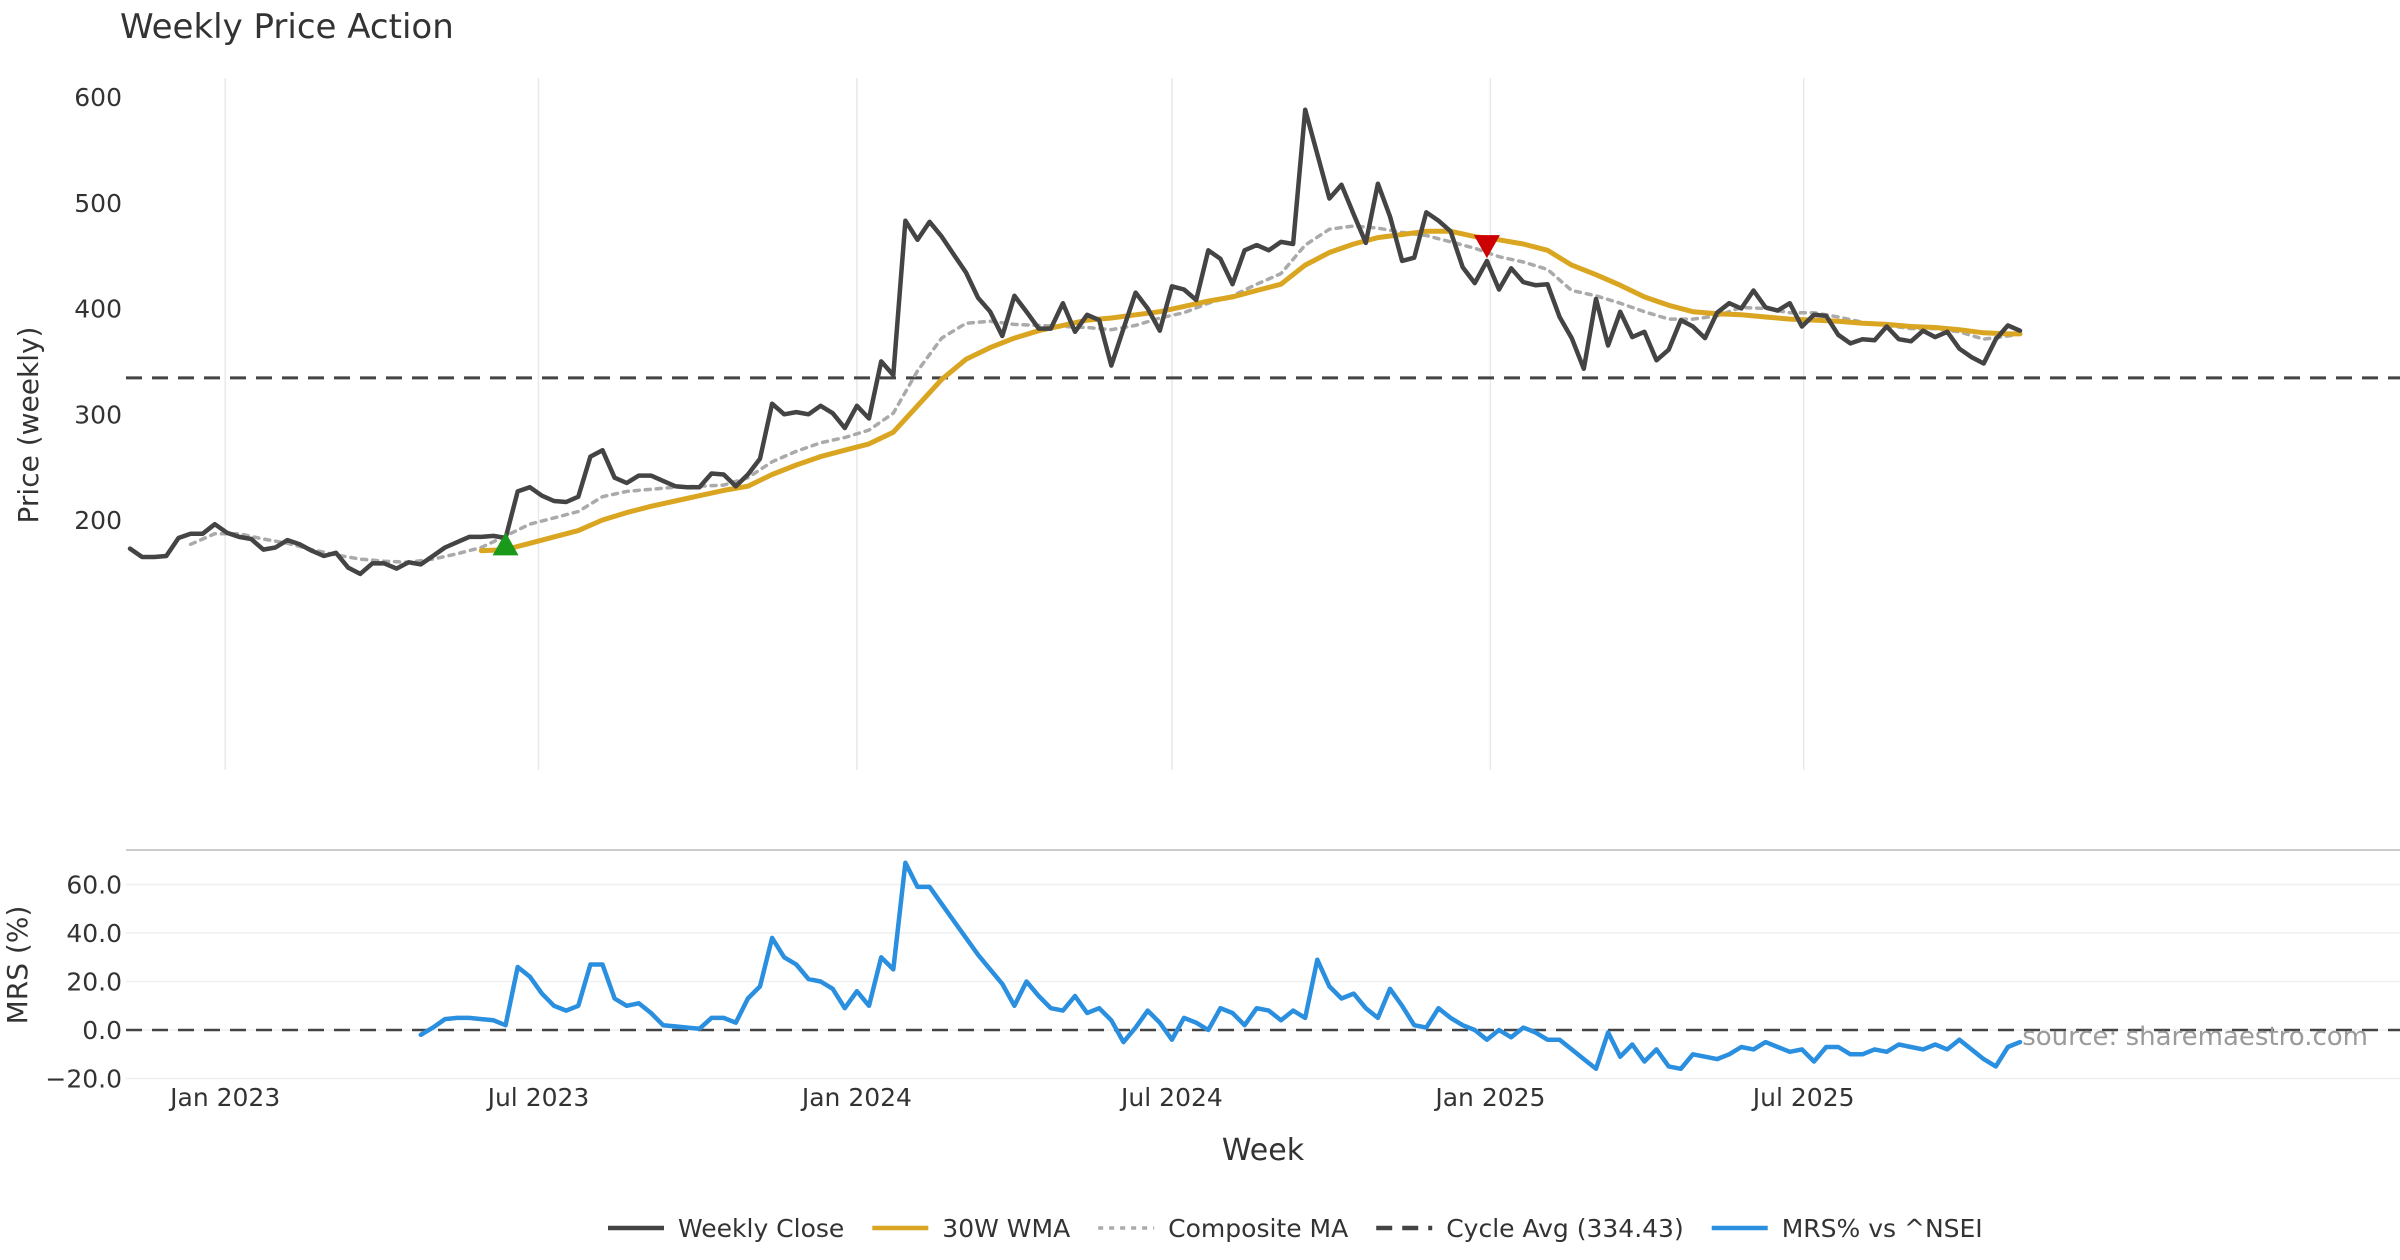 This screenshot has width=2400, height=1260. Describe the element at coordinates (98, 203) in the screenshot. I see `price-y-tick-label: 500` at that location.